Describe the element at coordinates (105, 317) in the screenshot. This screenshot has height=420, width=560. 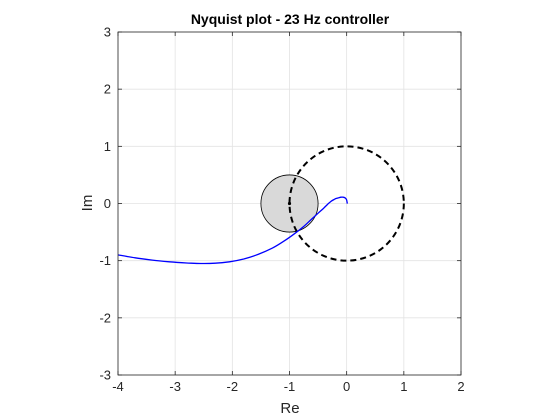
I see `y-tick-label: -2` at that location.